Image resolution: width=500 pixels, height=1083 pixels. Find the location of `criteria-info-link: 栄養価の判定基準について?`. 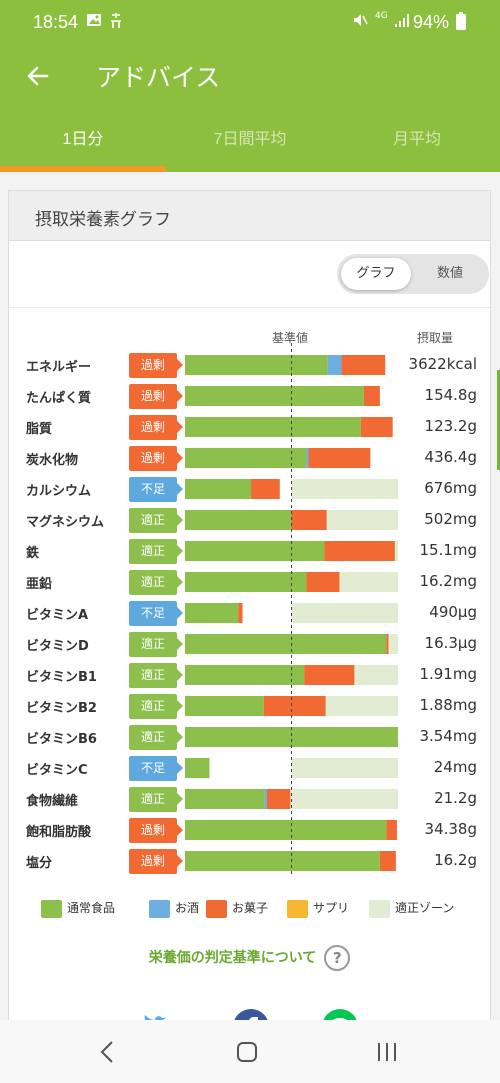

criteria-info-link: 栄養価の判定基準について? is located at coordinates (249, 958).